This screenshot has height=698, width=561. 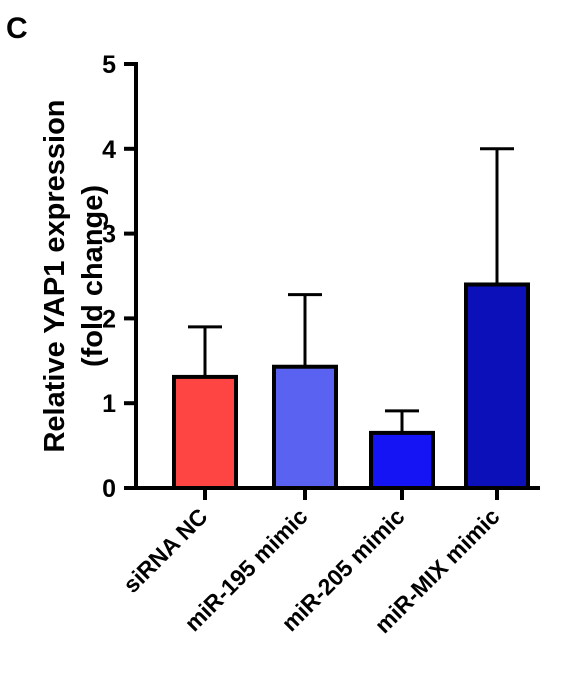 I want to click on y-tick-label: 0, so click(x=109, y=489).